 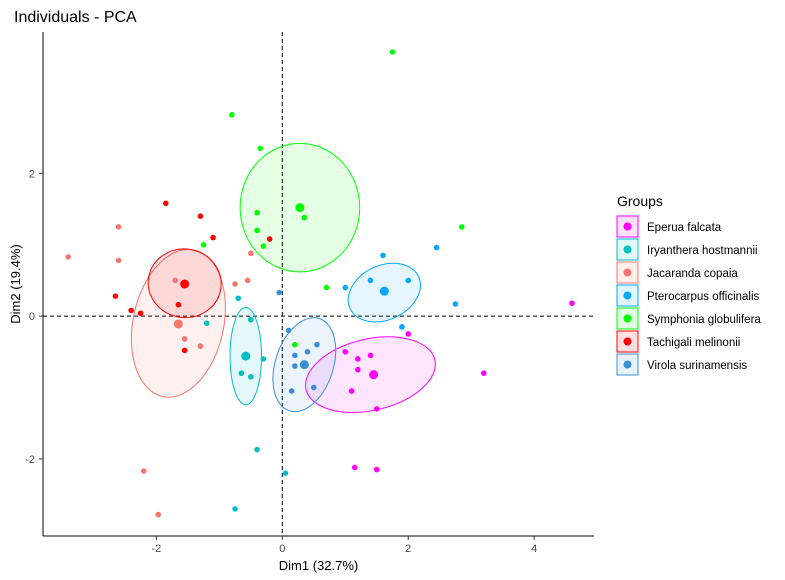 I want to click on legend-label: Virola surinamensis, so click(x=697, y=366).